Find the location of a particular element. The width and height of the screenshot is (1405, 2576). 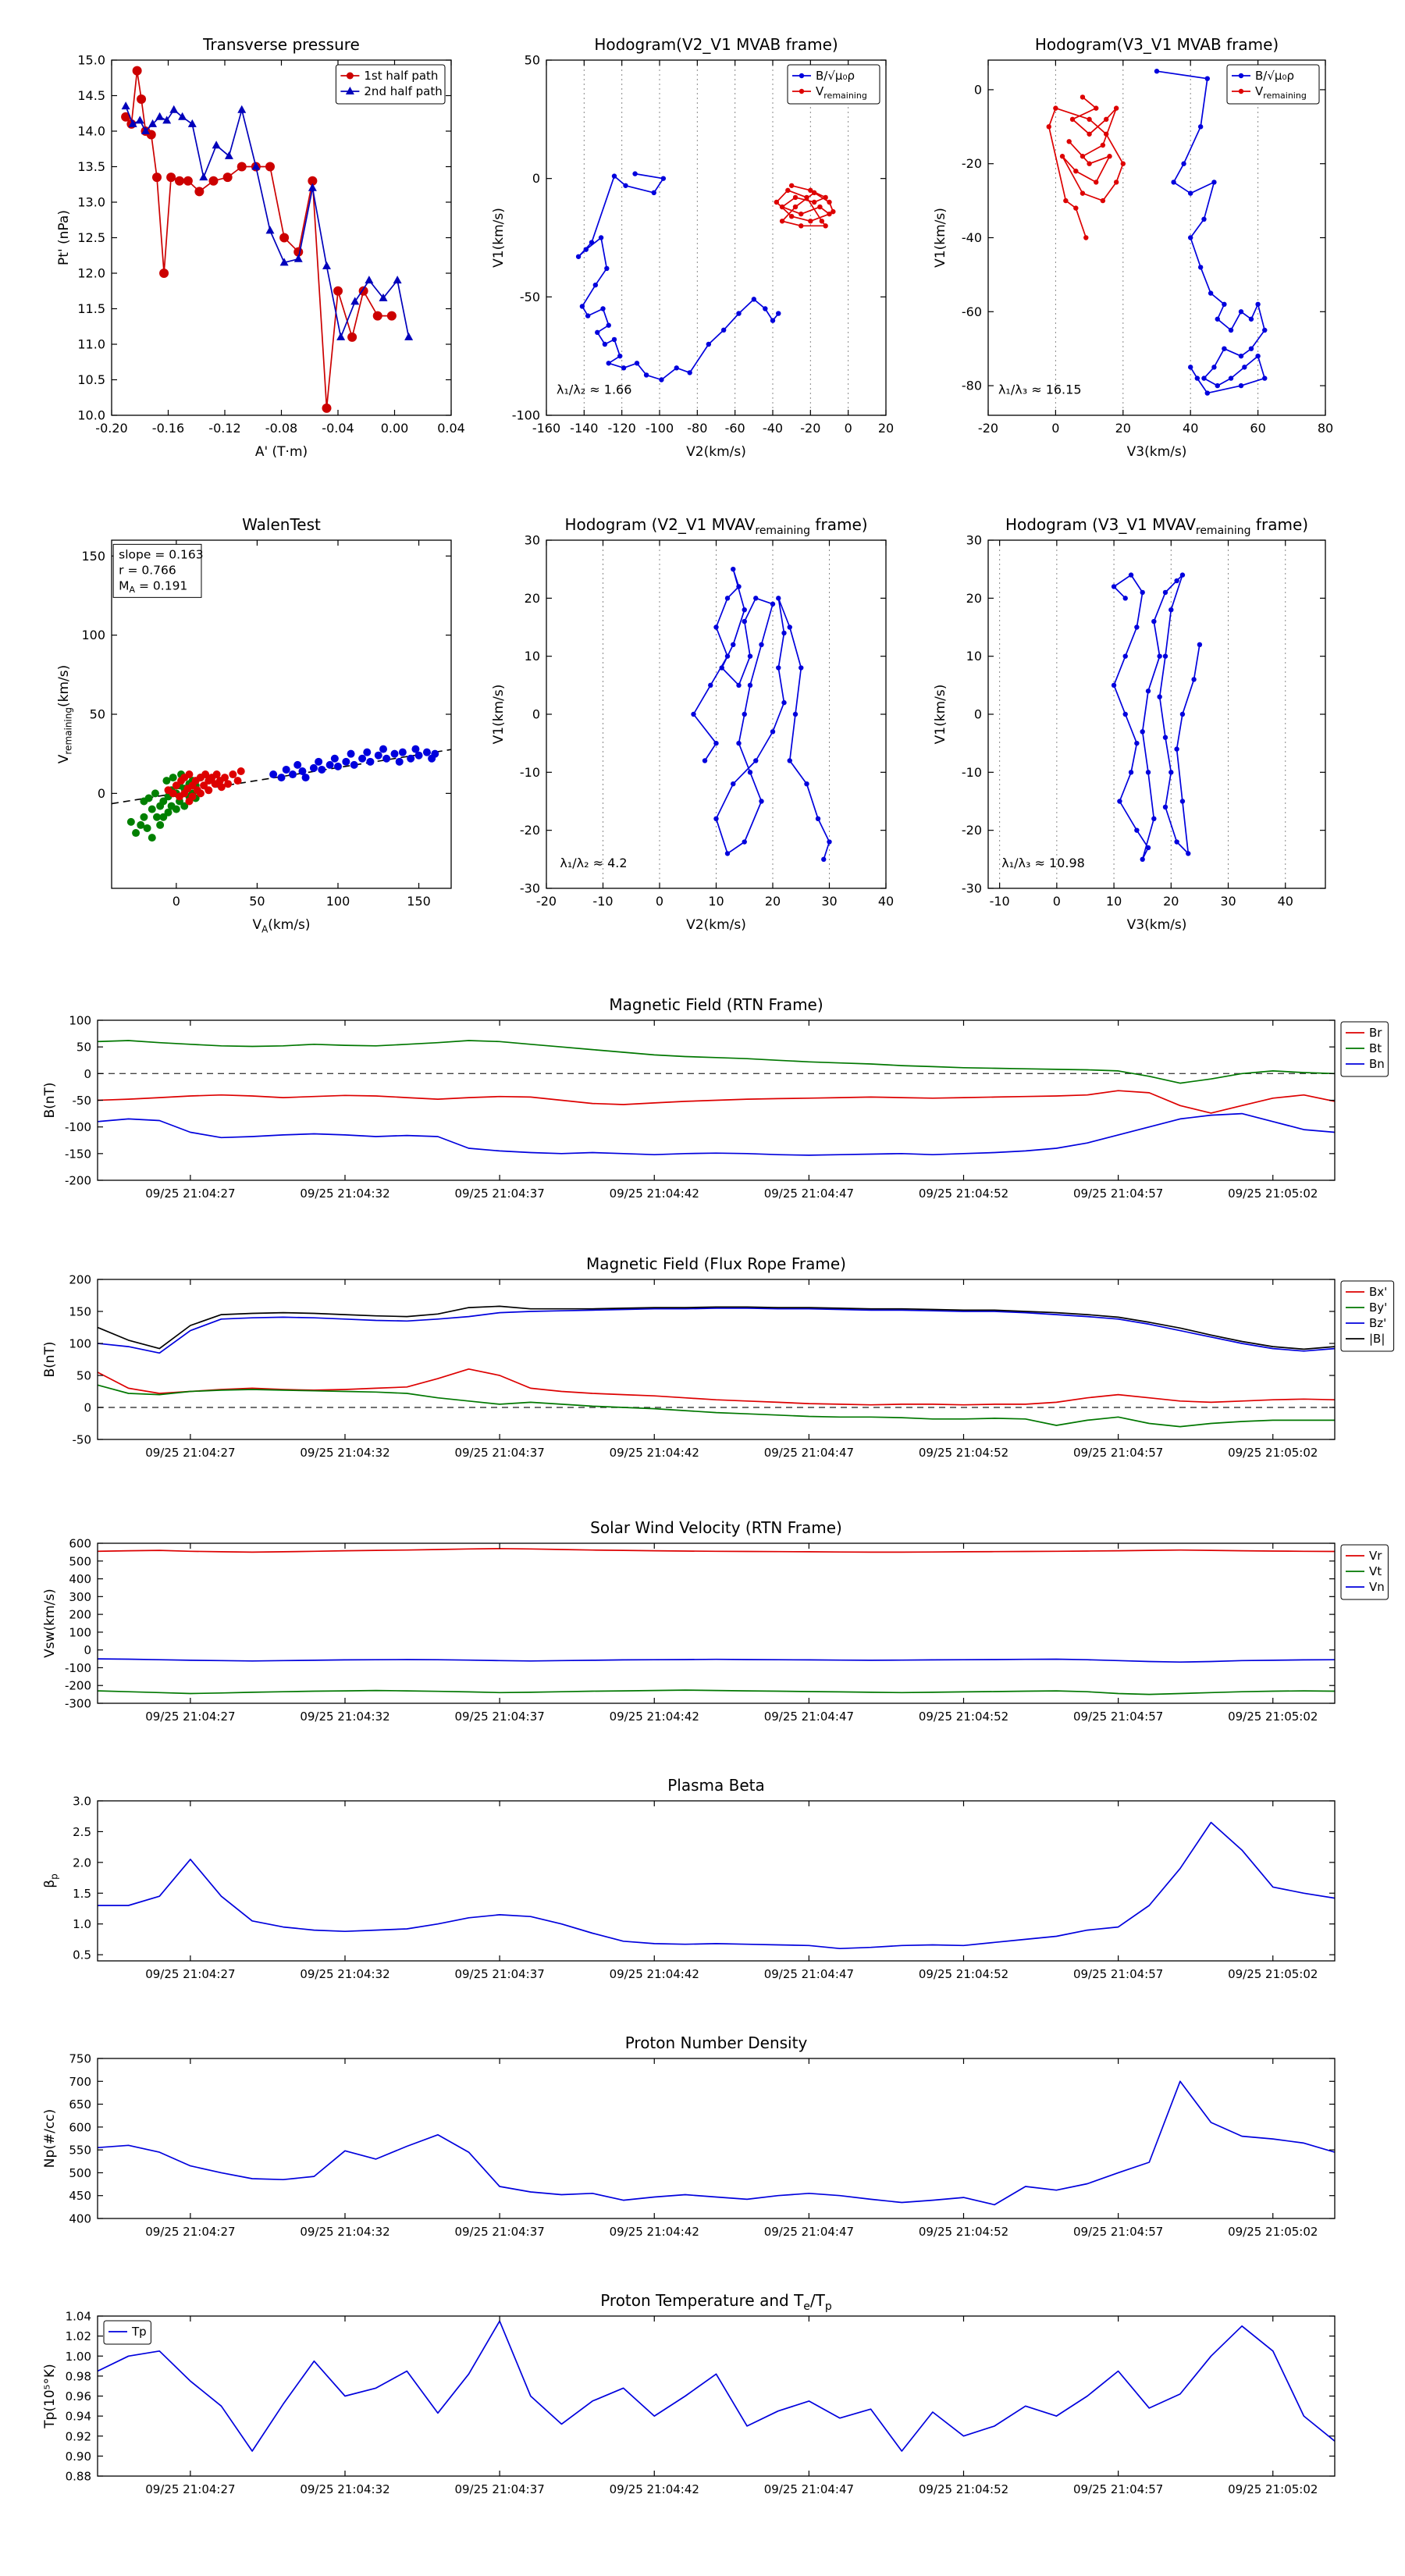

svg-text: -40 is located at coordinates (773, 429).